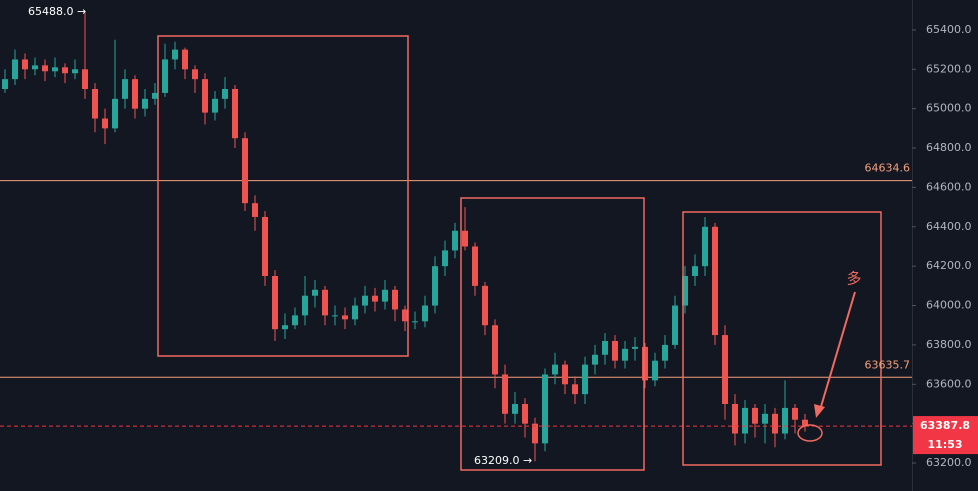 Image resolution: width=978 pixels, height=491 pixels. I want to click on y-tick-label: 64800.0, so click(949, 147).